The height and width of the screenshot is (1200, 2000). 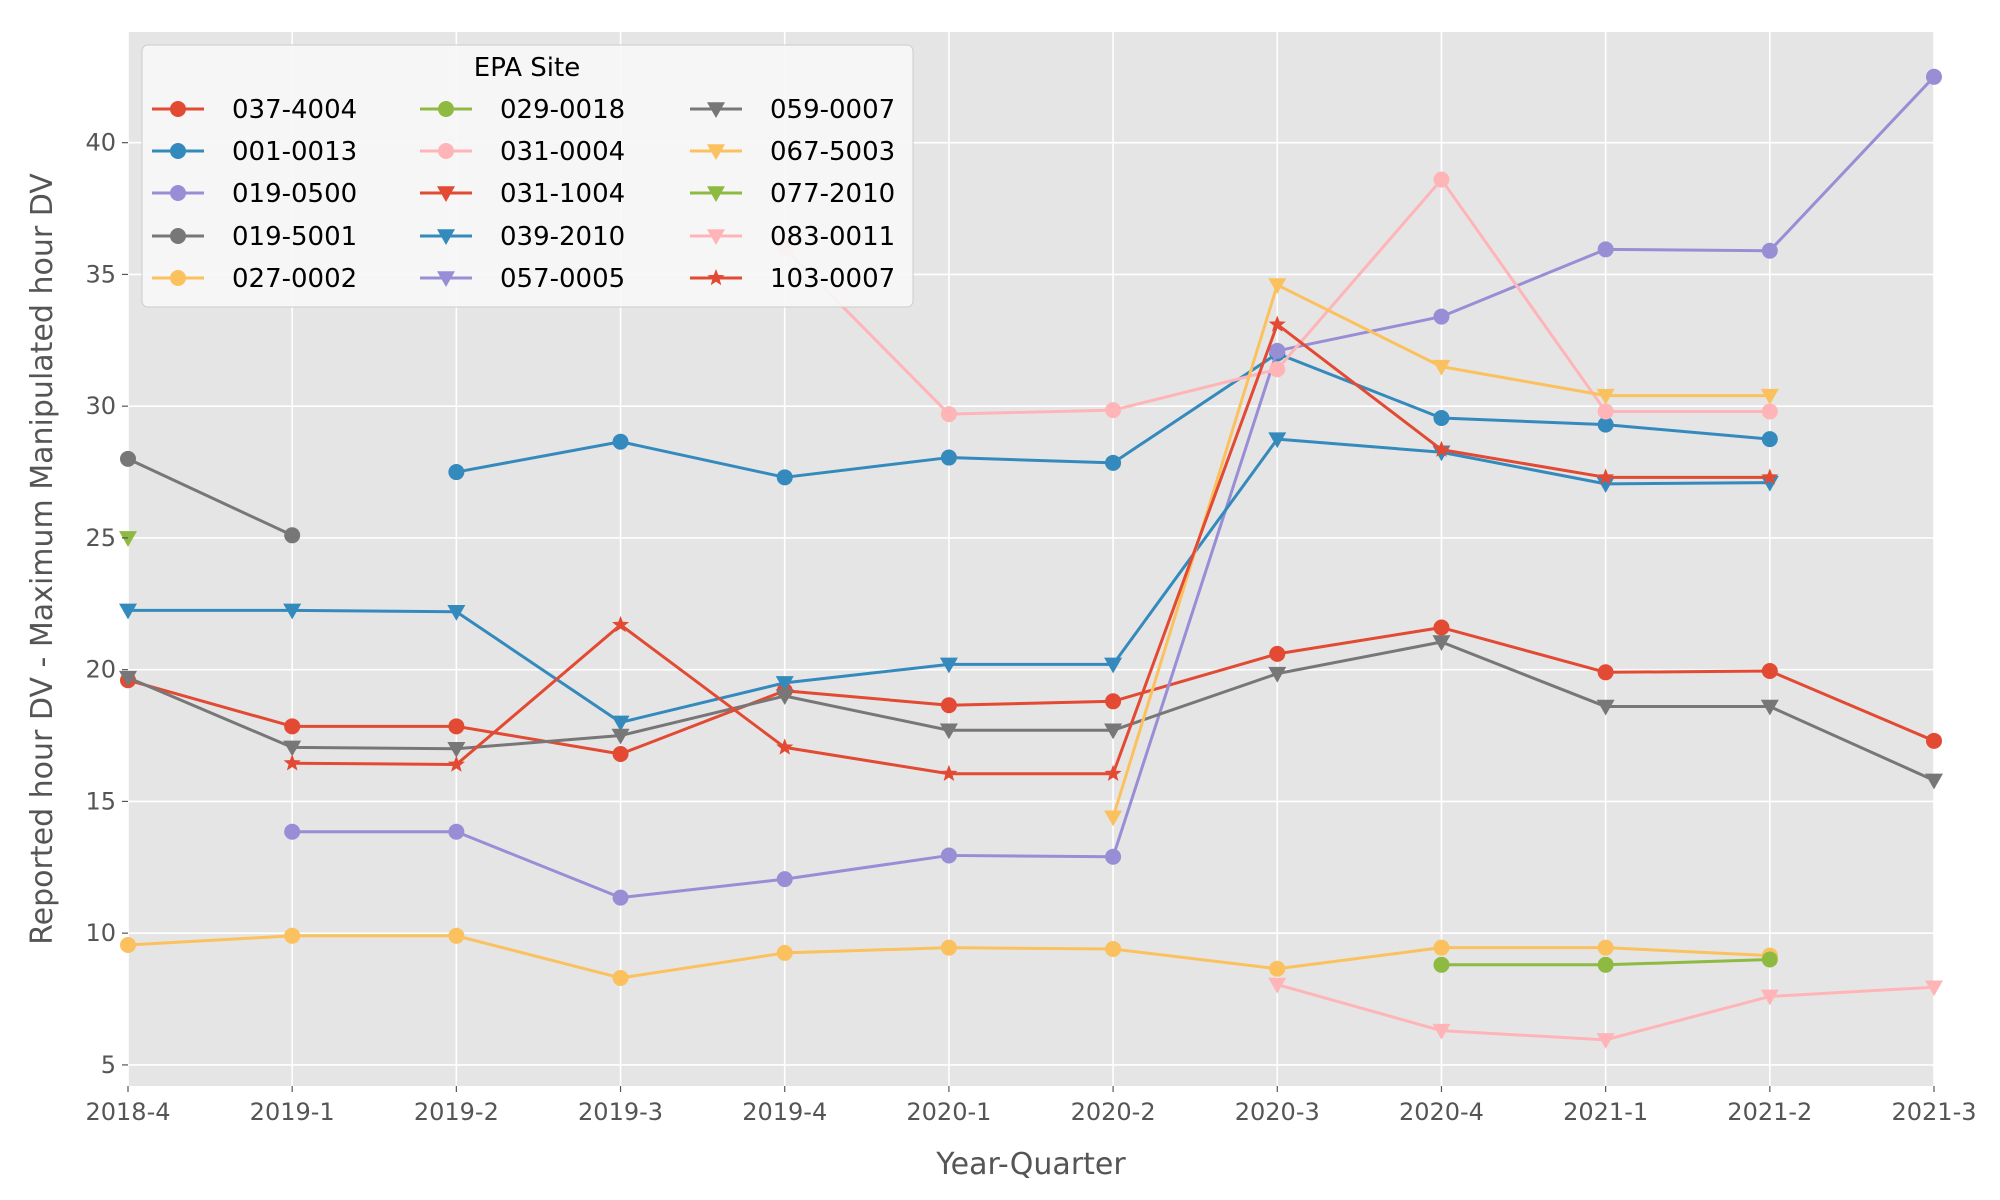 I want to click on legend-item: 059-0007, so click(x=792, y=110).